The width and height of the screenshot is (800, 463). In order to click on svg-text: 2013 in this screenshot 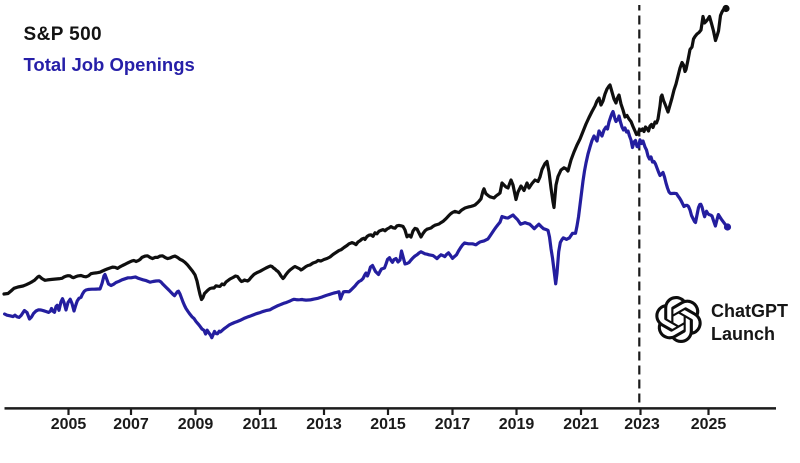, I will do `click(324, 424)`.